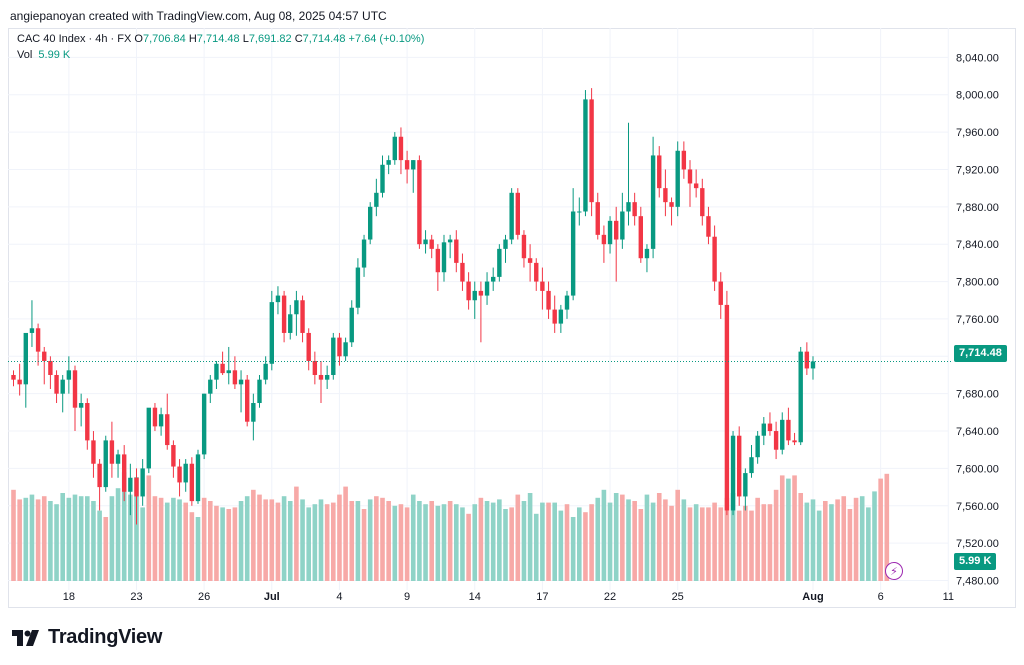 The width and height of the screenshot is (1024, 665). Describe the element at coordinates (74, 39) in the screenshot. I see `symbol-label: CAC 40 Index · 4h · FX` at that location.